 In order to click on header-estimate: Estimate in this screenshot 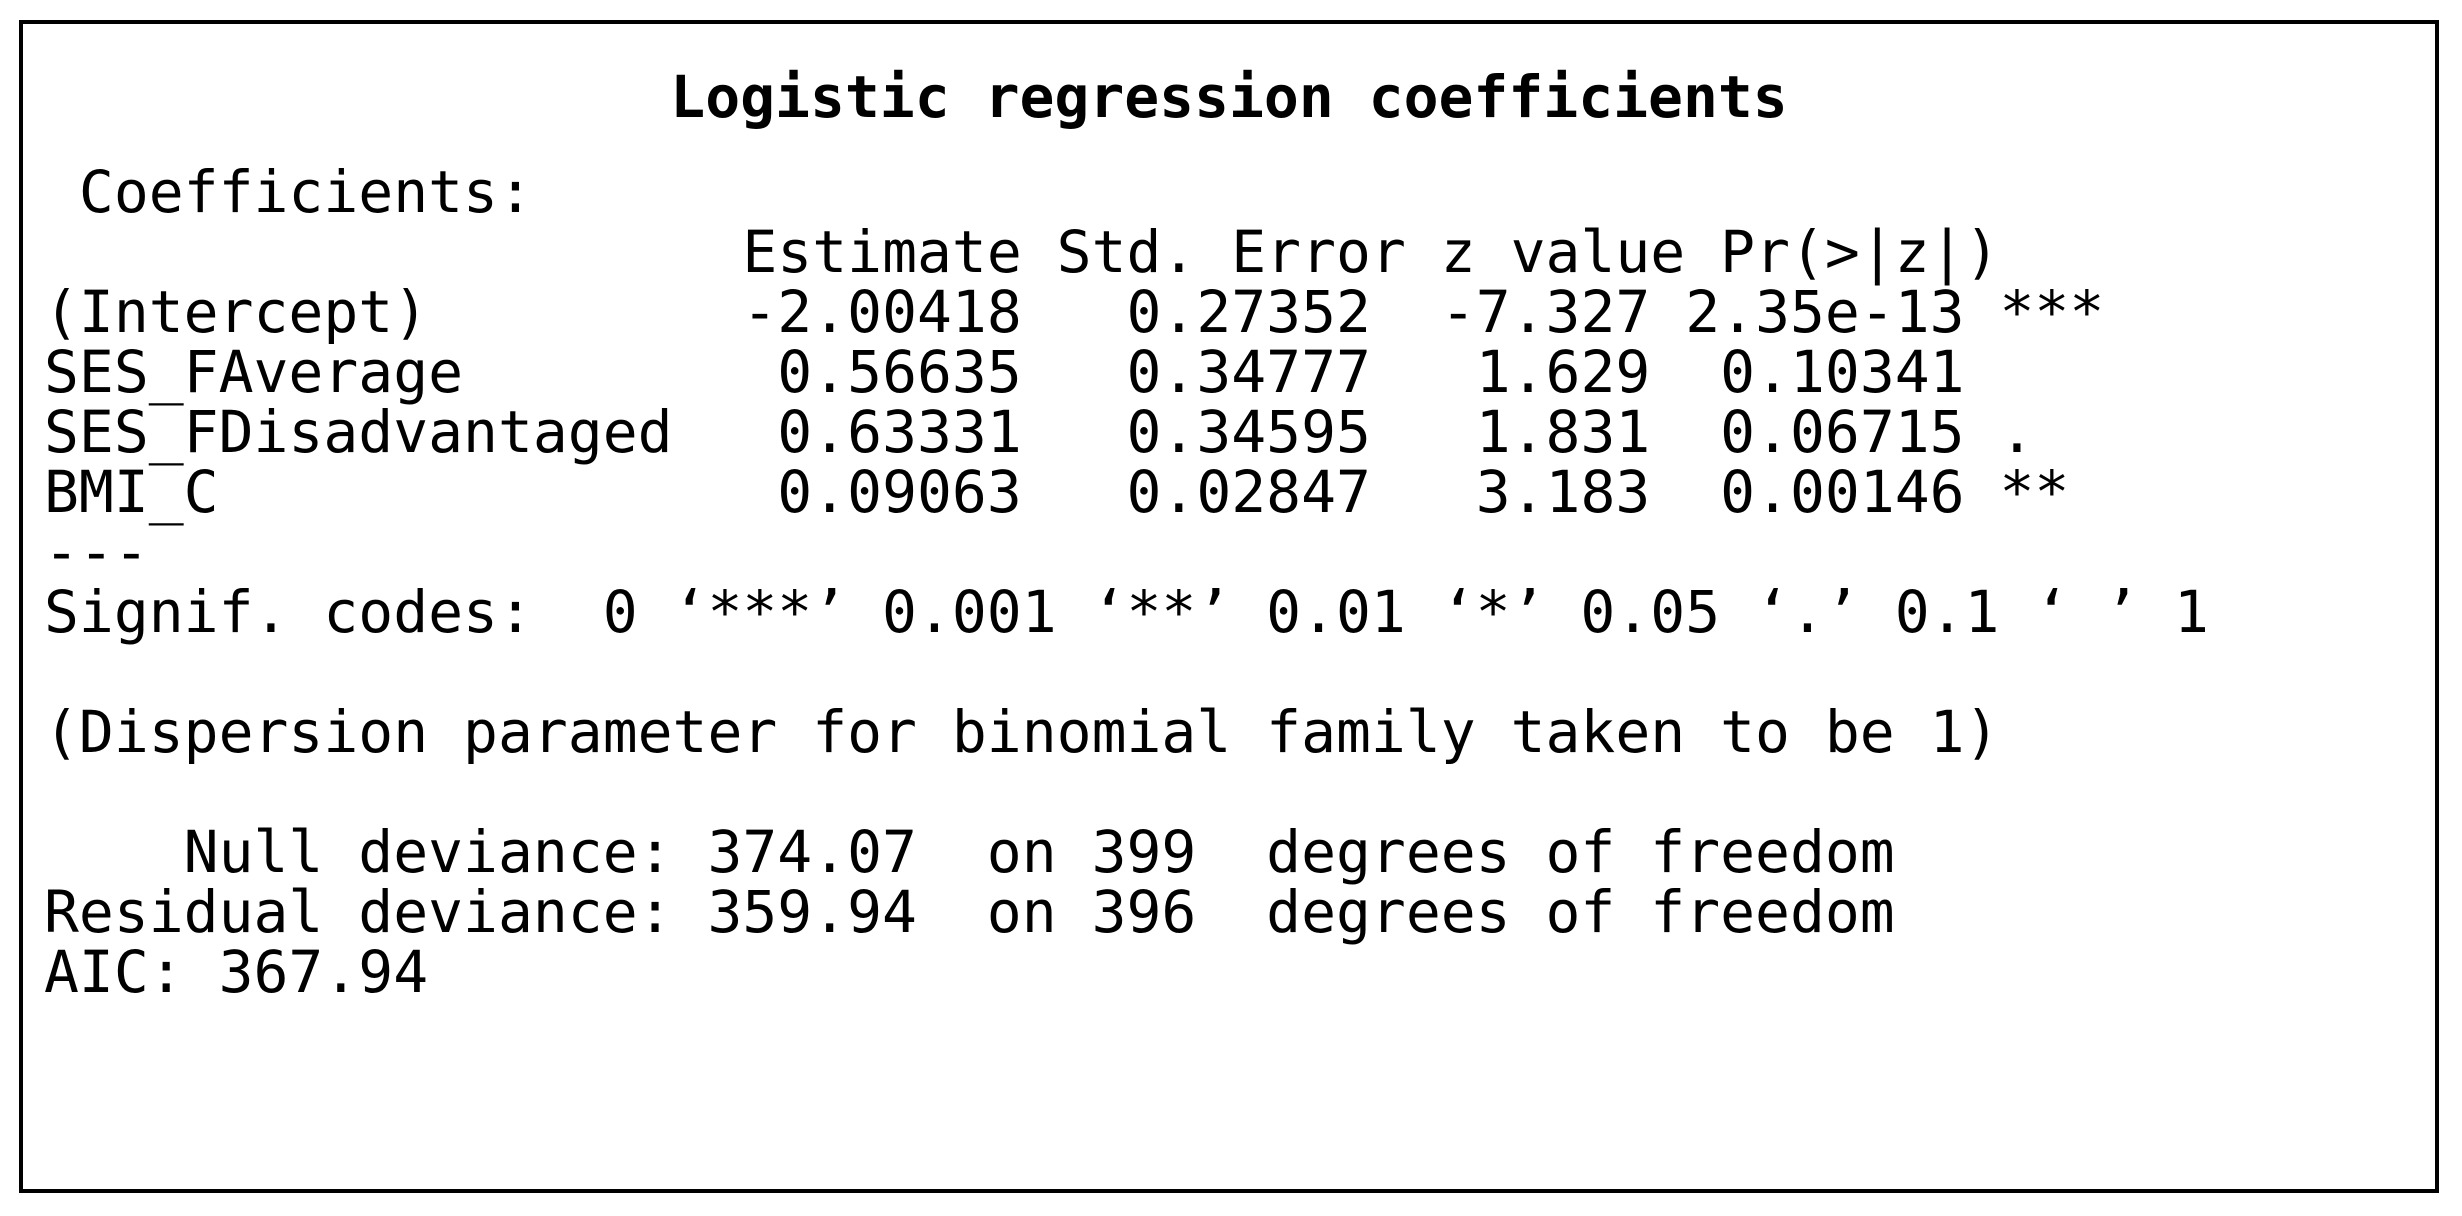, I will do `click(882, 252)`.